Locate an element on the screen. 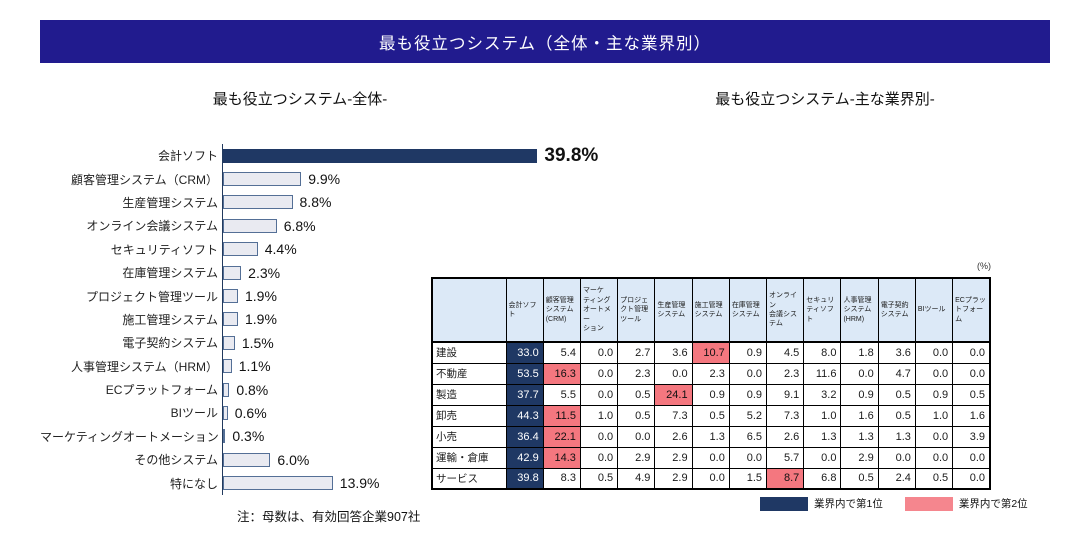  table-cell: 7.3 is located at coordinates (785, 415).